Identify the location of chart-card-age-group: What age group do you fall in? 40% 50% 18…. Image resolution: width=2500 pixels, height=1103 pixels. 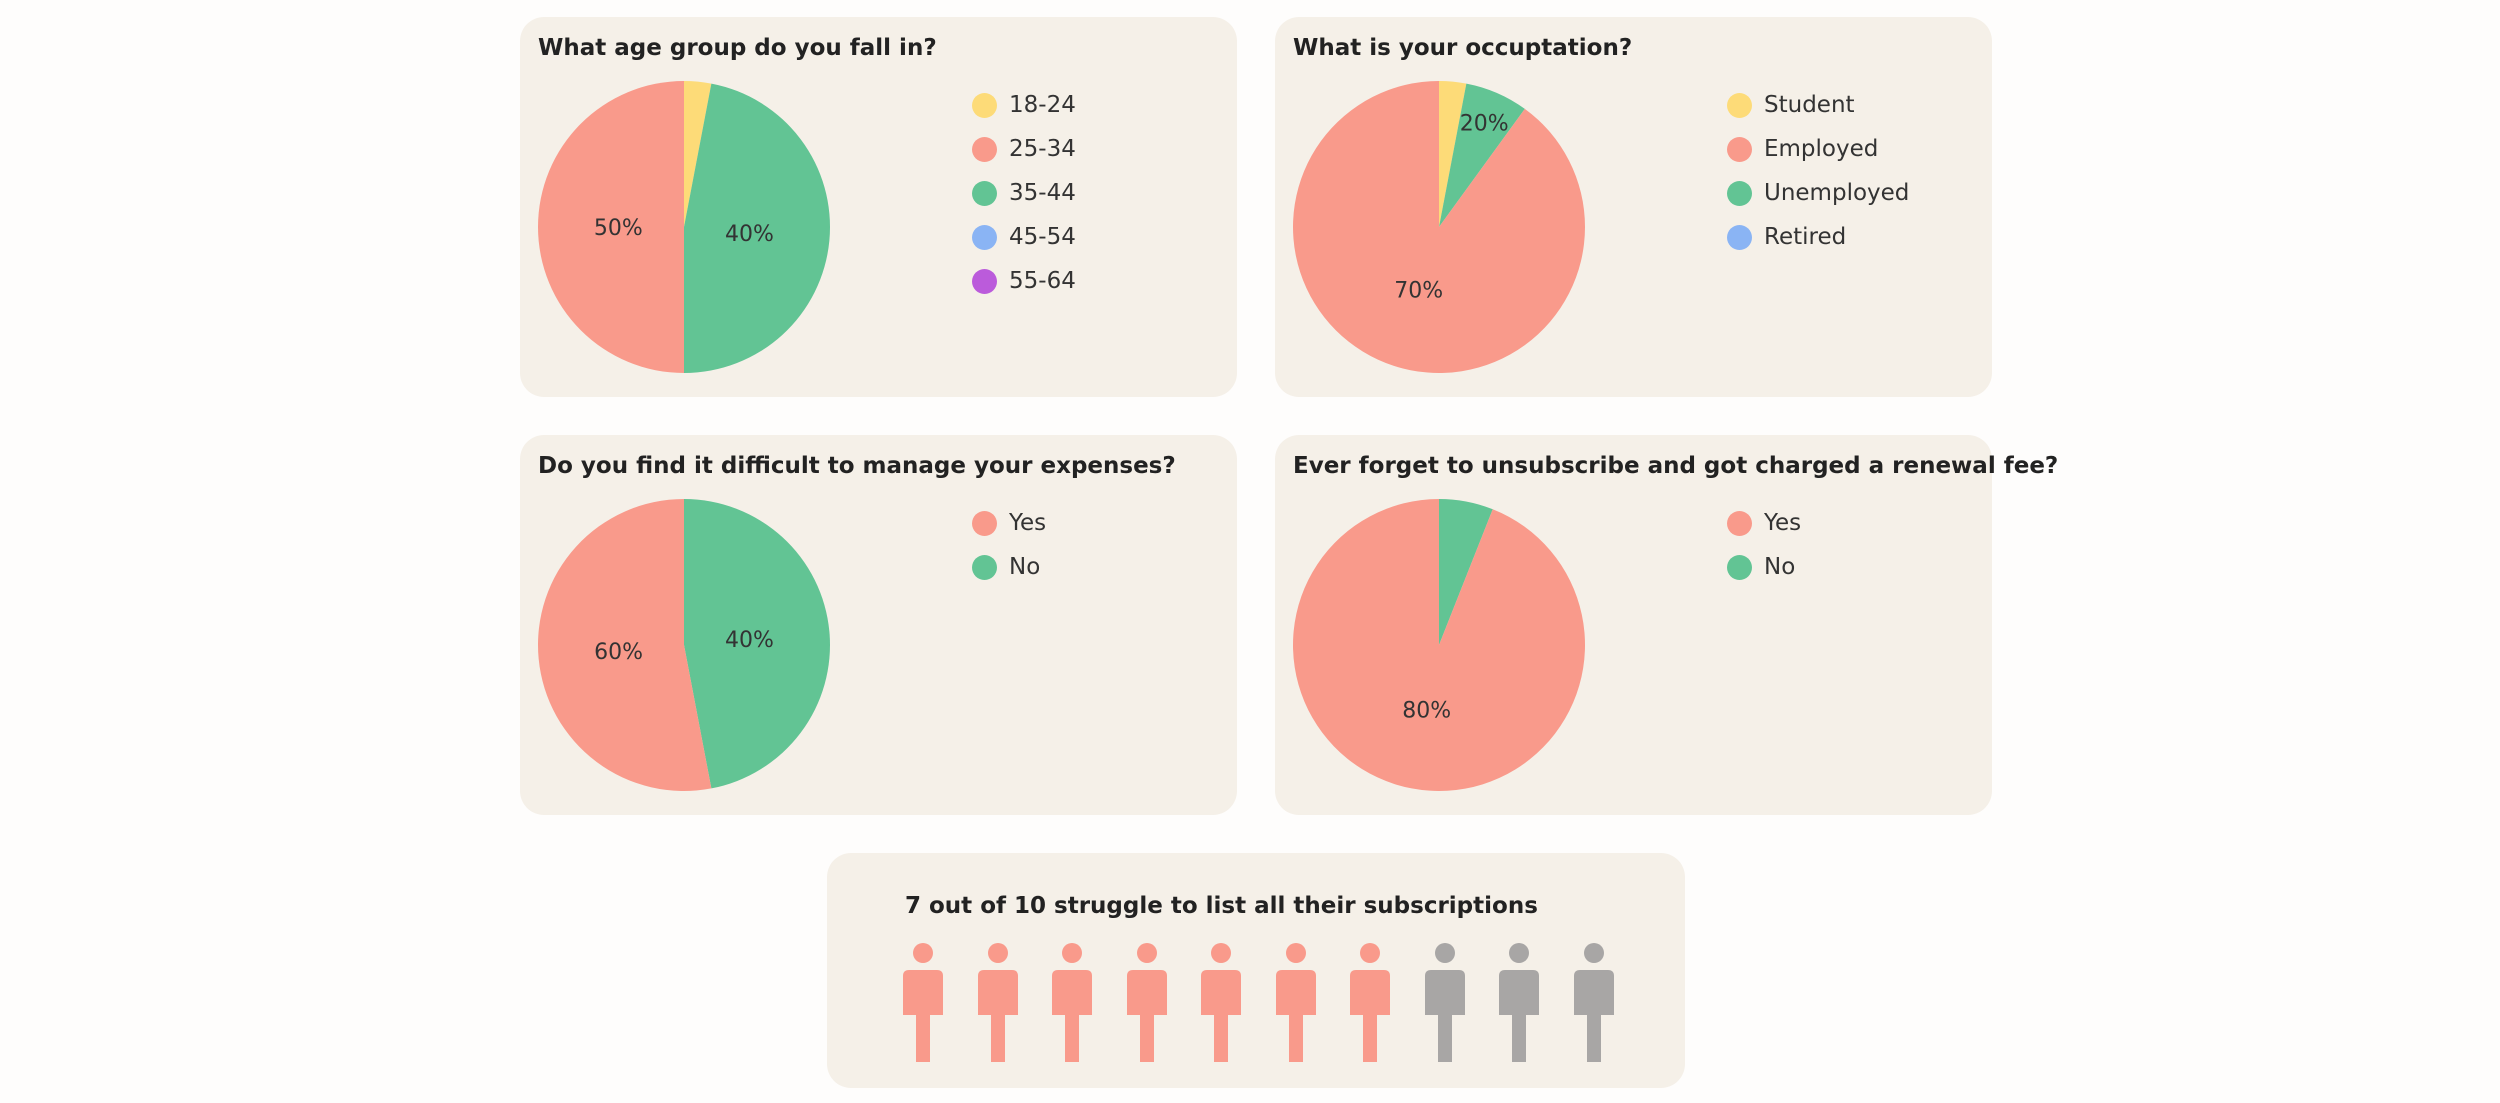
(878, 207).